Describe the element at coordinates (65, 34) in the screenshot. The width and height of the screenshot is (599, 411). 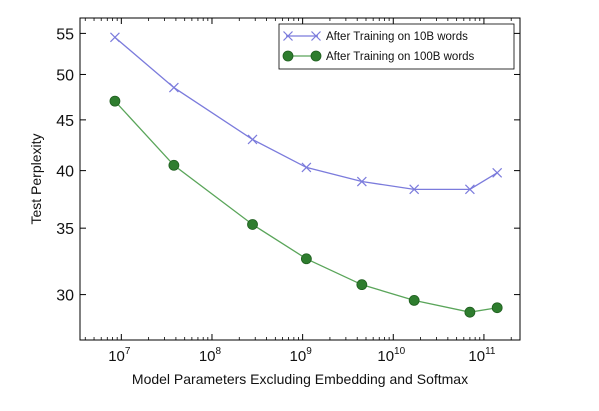
I see `y-tick-label: 55` at that location.